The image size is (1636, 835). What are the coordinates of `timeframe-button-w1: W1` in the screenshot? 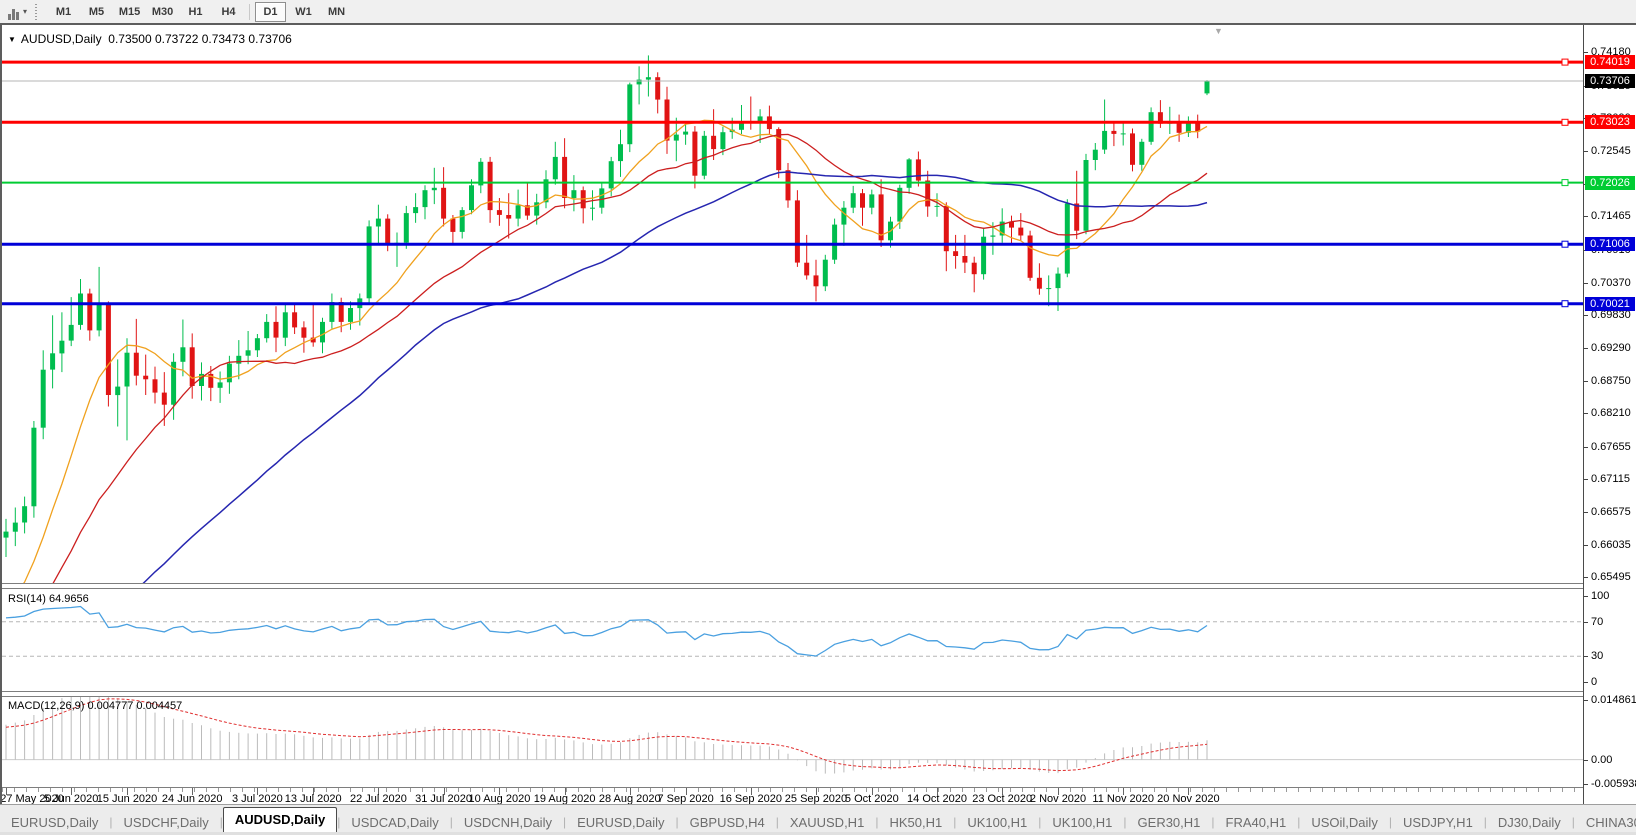 It's located at (303, 11).